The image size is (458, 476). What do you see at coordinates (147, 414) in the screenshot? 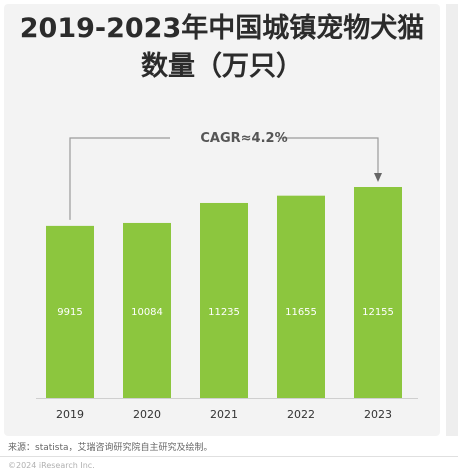
I see `x-tick-label-2020: 2020` at bounding box center [147, 414].